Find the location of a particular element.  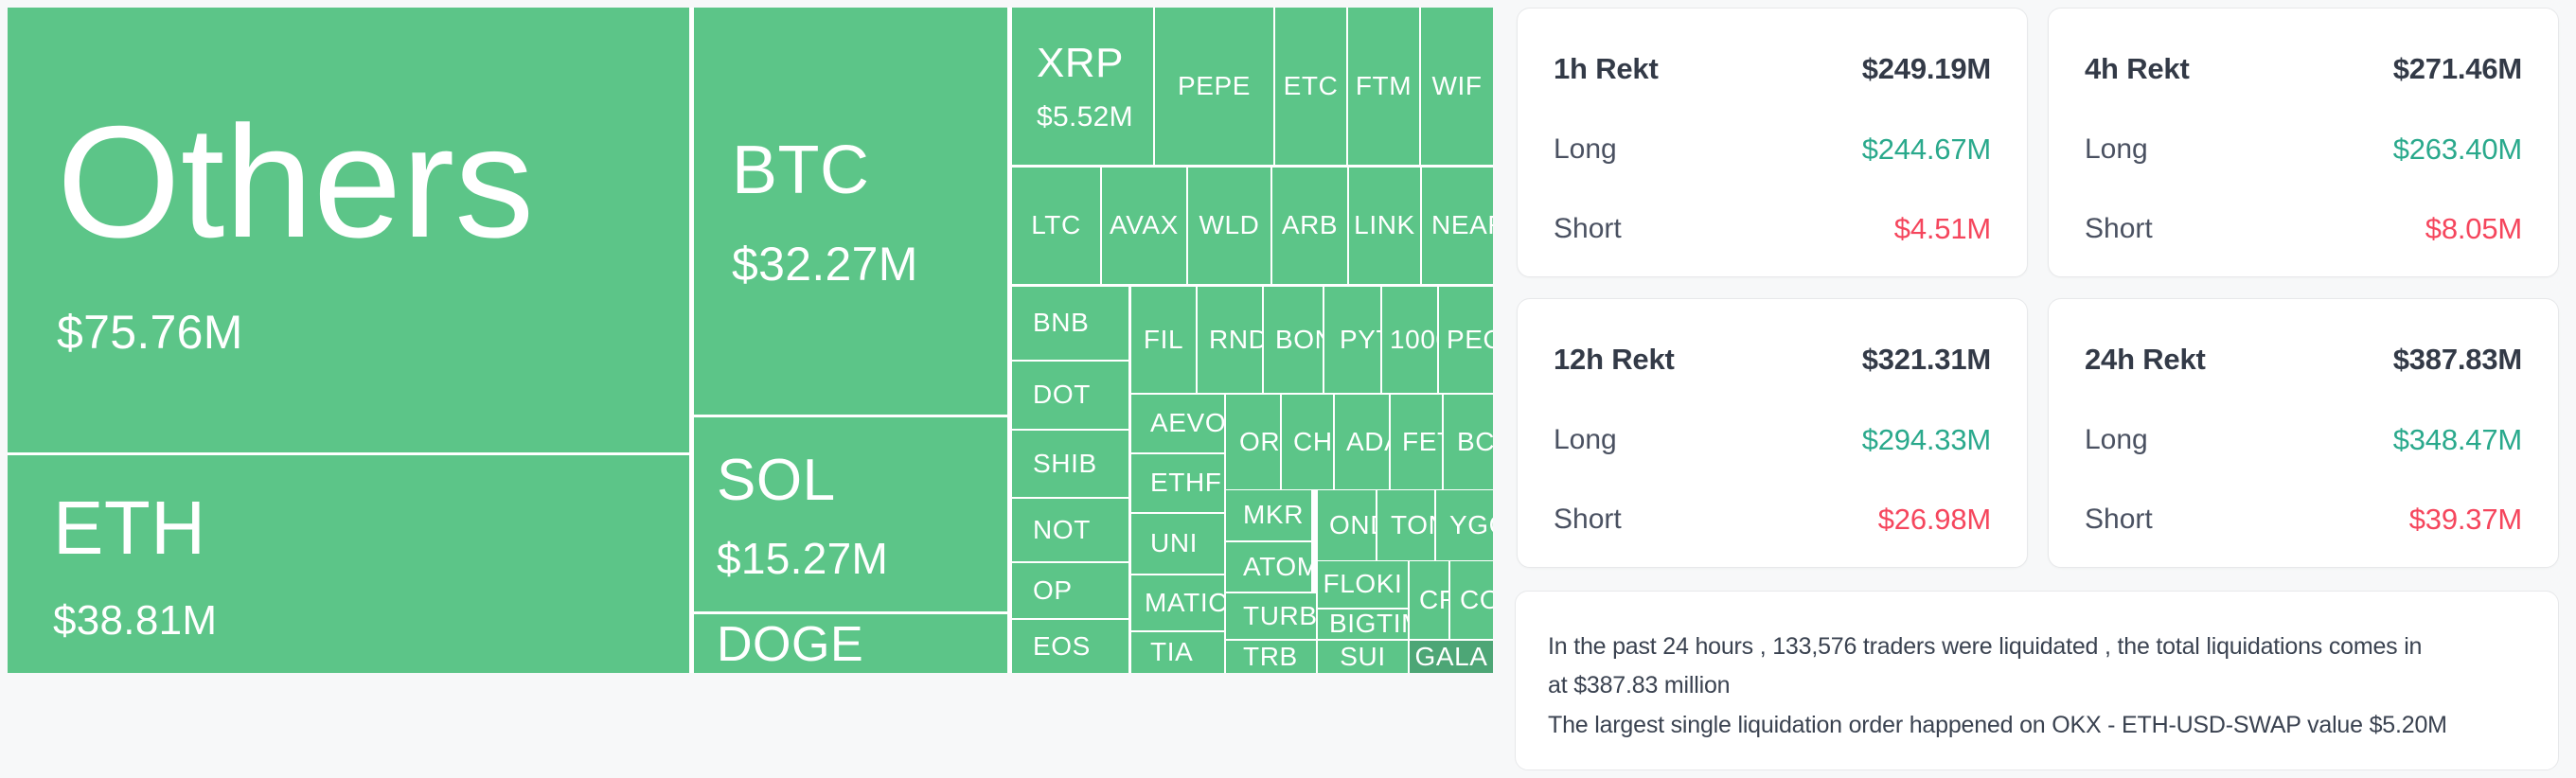

cell-symbol: MKR is located at coordinates (1274, 515).